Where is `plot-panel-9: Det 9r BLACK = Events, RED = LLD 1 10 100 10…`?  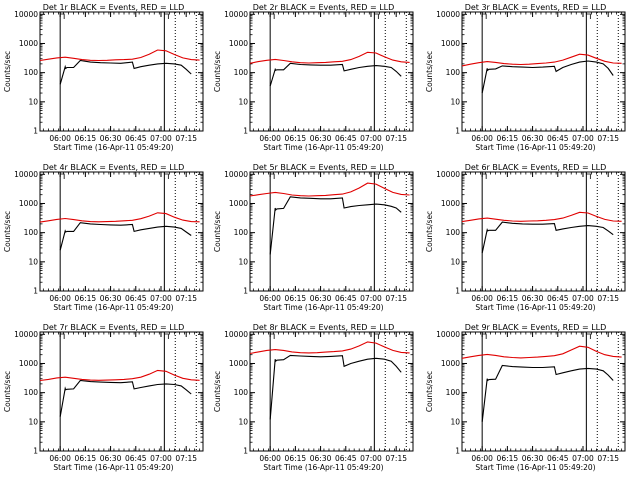
plot-panel-9: Det 9r BLACK = Events, RED = LLD 1 10 100 10… is located at coordinates (525, 397).